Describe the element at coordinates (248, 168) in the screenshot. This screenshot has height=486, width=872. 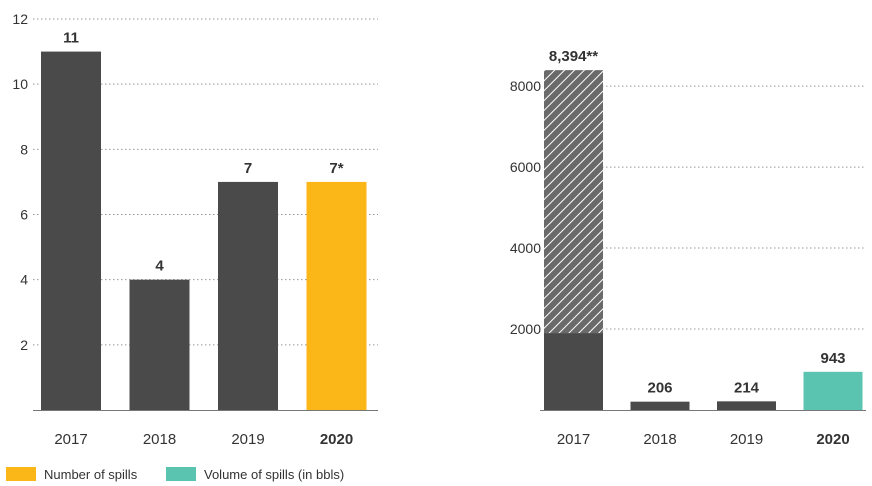
I see `left-data-label-2019: 7` at that location.